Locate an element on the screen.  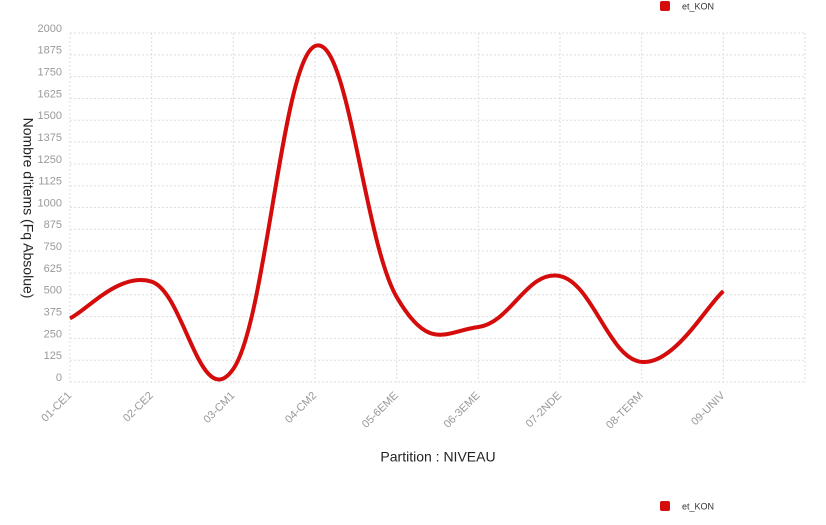
y-tick-label: 375 is located at coordinates (53, 312).